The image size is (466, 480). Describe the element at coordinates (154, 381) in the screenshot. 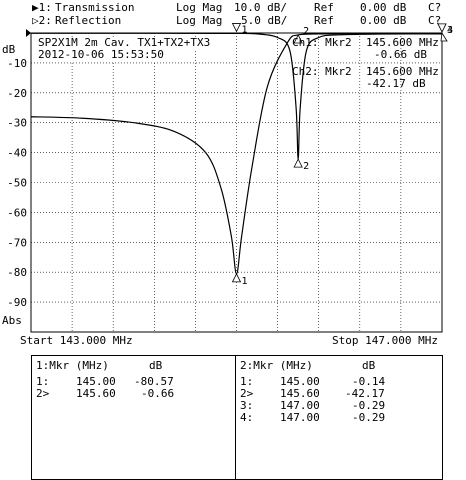

I see `row-db: -80.57` at that location.